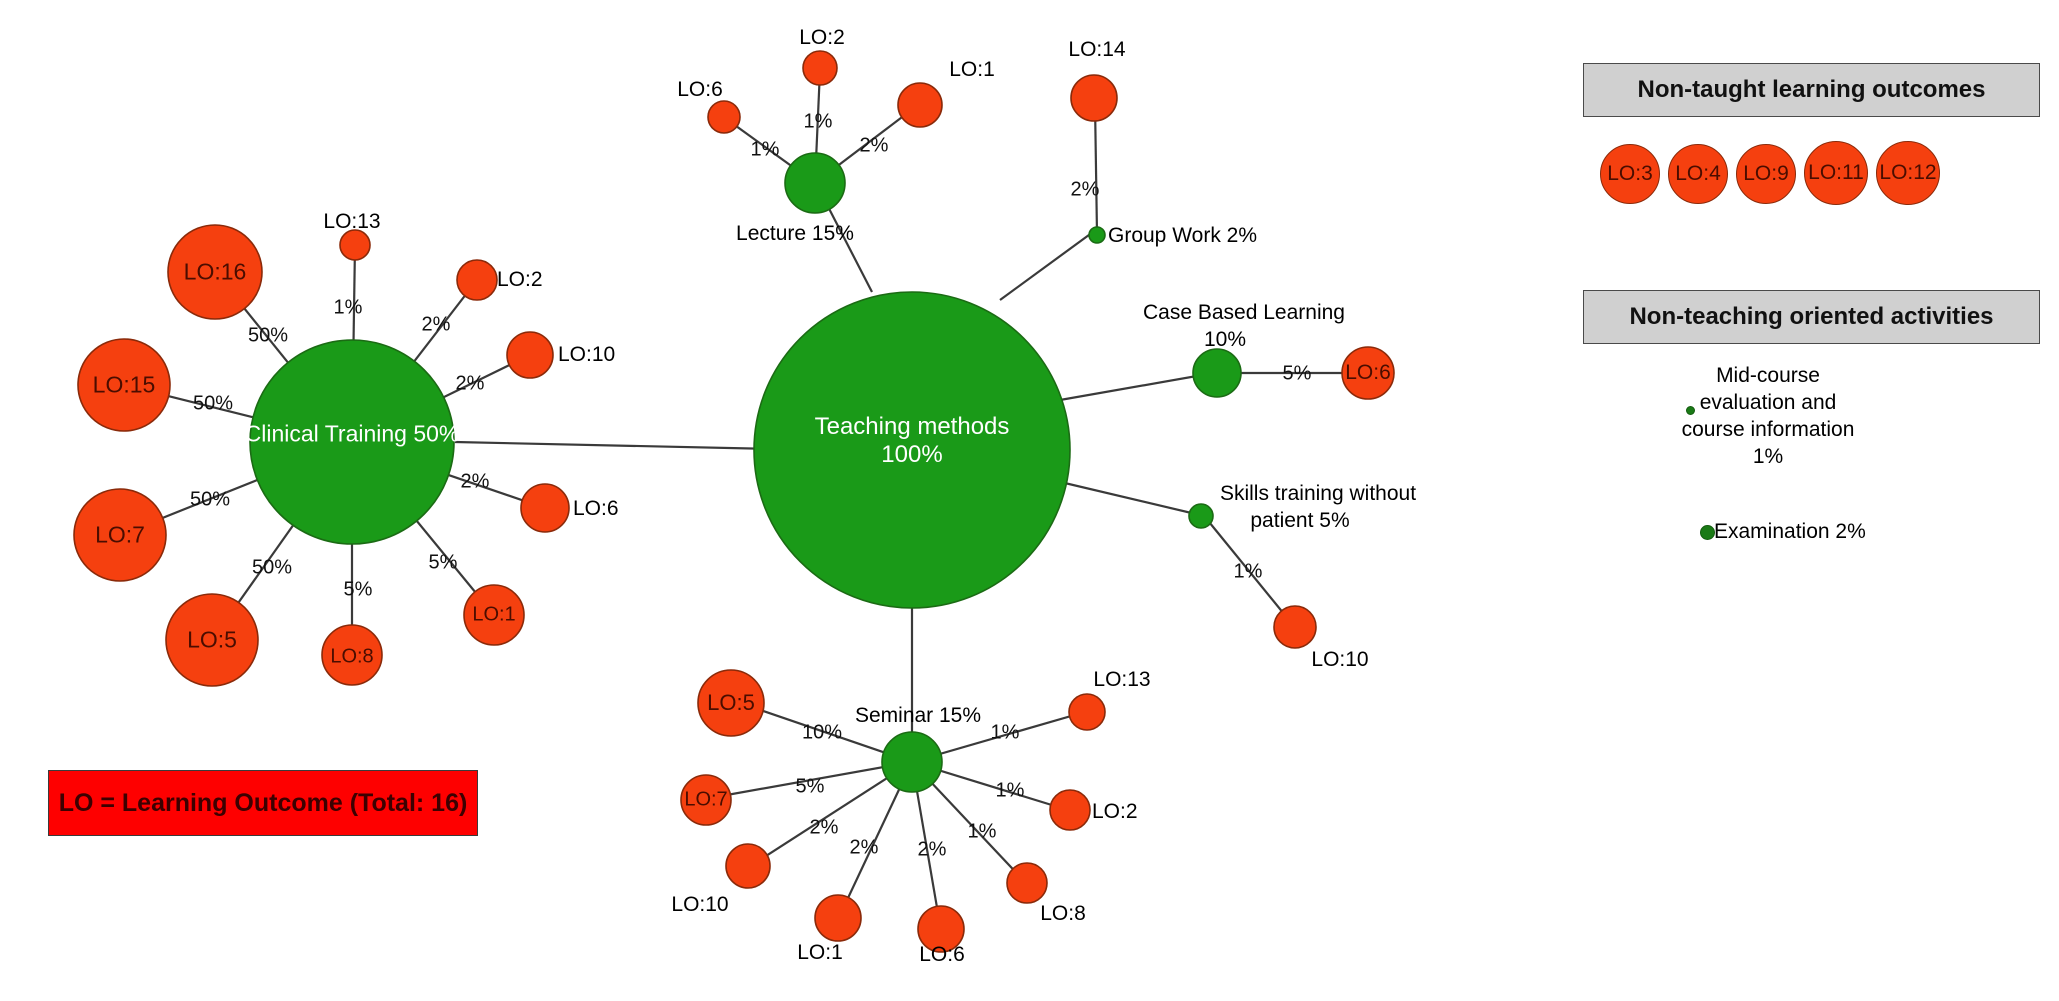 The width and height of the screenshot is (2059, 1001). I want to click on pct-clinical-lo2: 2%, so click(436, 324).